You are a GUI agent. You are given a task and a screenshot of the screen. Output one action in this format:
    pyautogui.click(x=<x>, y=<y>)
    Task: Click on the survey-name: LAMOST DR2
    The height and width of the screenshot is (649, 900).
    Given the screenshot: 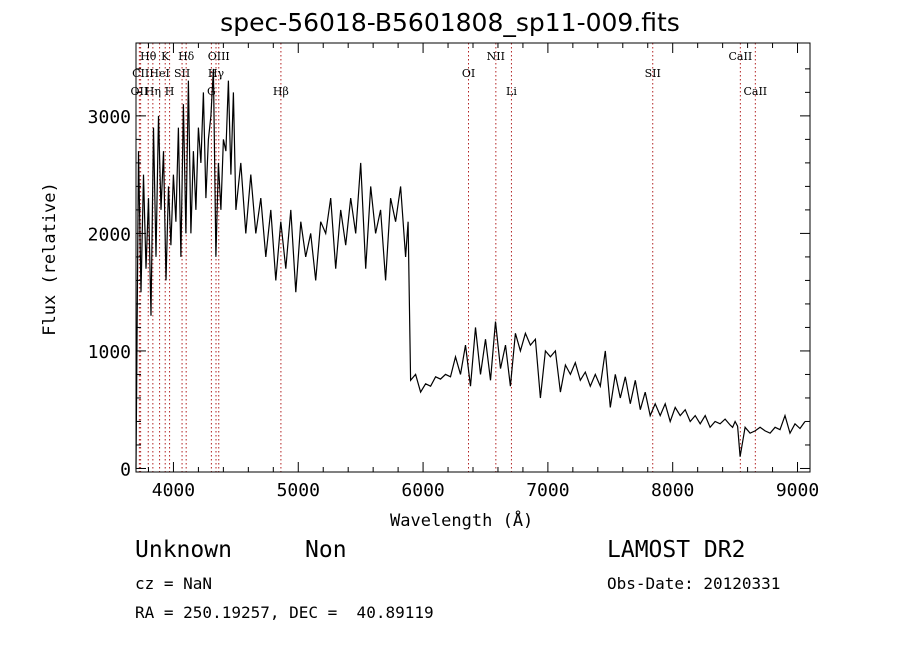 What is the action you would take?
    pyautogui.click(x=676, y=550)
    